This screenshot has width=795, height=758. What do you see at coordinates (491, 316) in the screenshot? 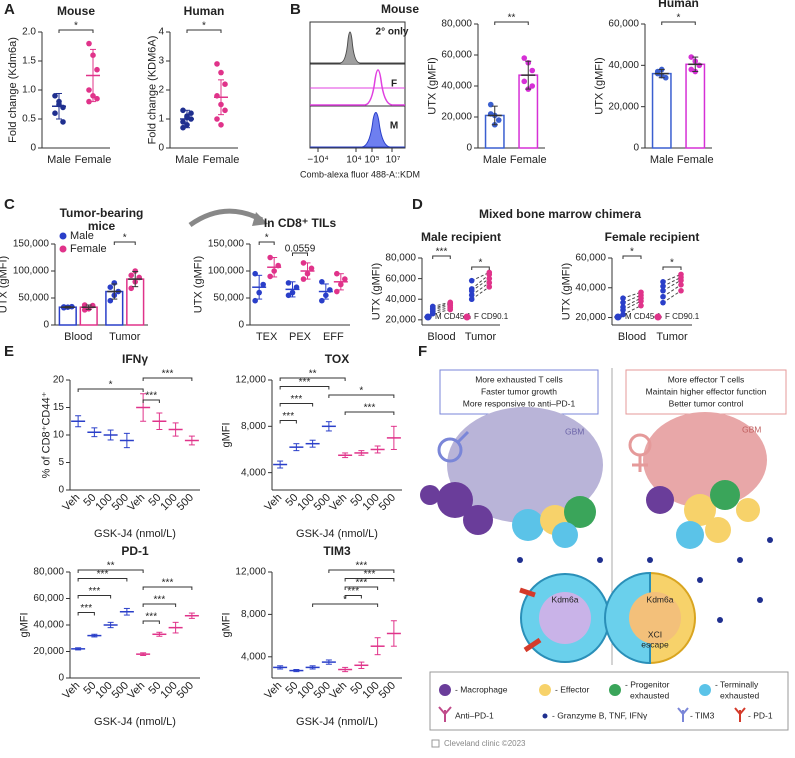
I see `legend-label: F CD90.1` at bounding box center [491, 316].